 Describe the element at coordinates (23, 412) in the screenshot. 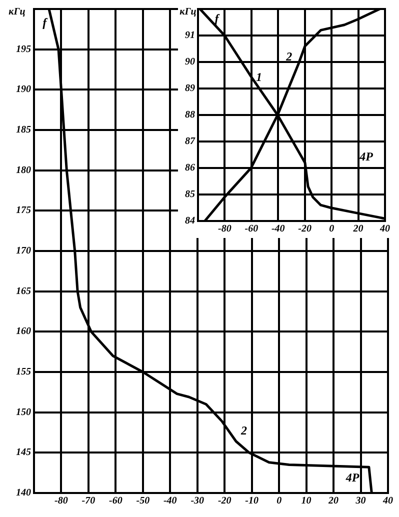

I see `y-tick-label: 150` at that location.